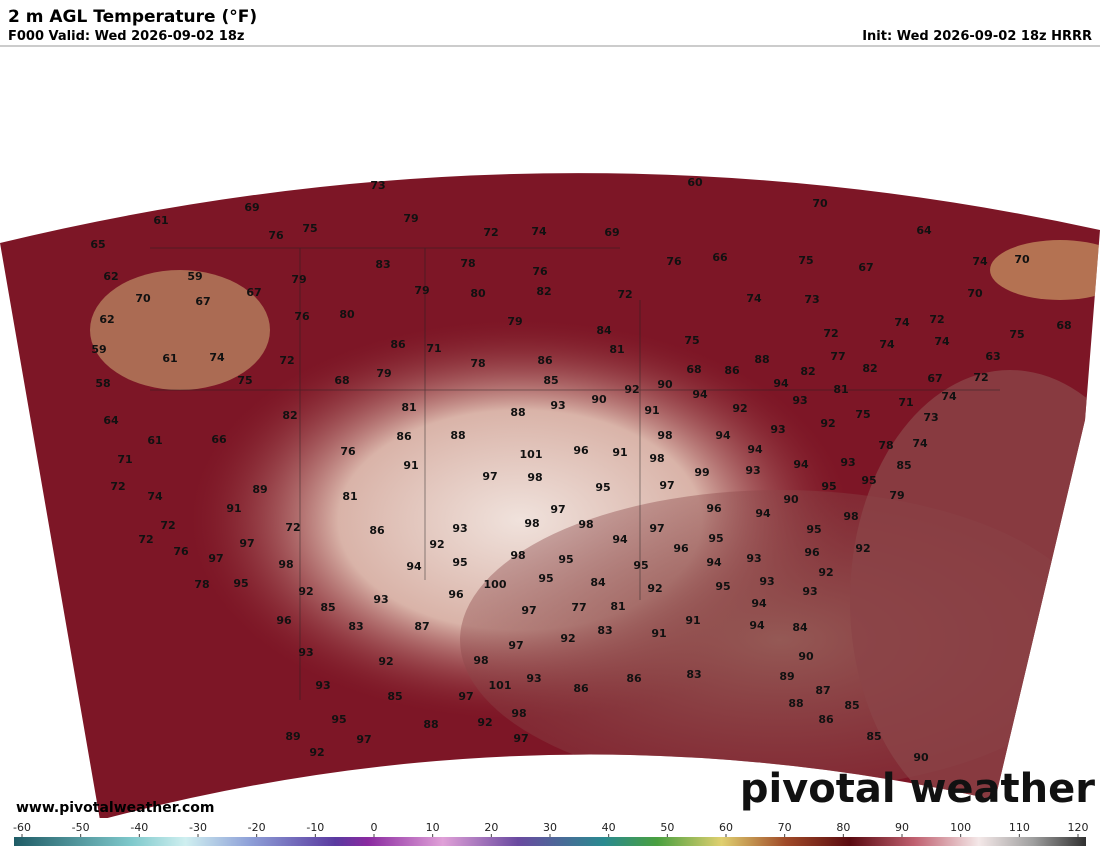 The width and height of the screenshot is (1100, 850). I want to click on station-value: 100, so click(495, 584).